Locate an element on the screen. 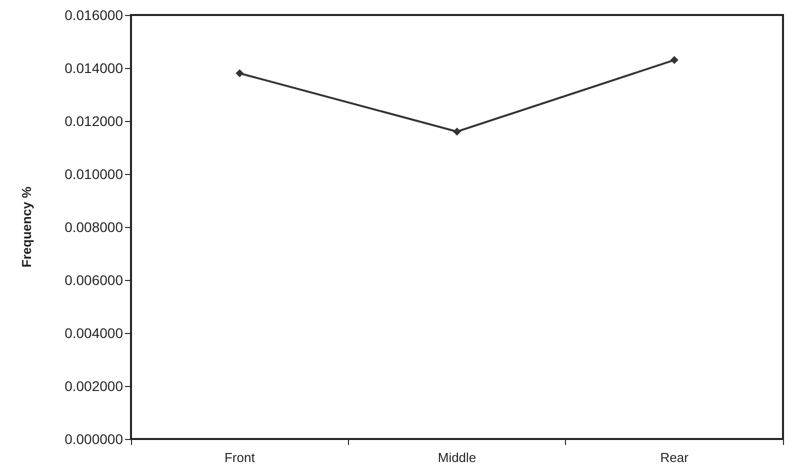  x-tick-label: Front is located at coordinates (240, 457).